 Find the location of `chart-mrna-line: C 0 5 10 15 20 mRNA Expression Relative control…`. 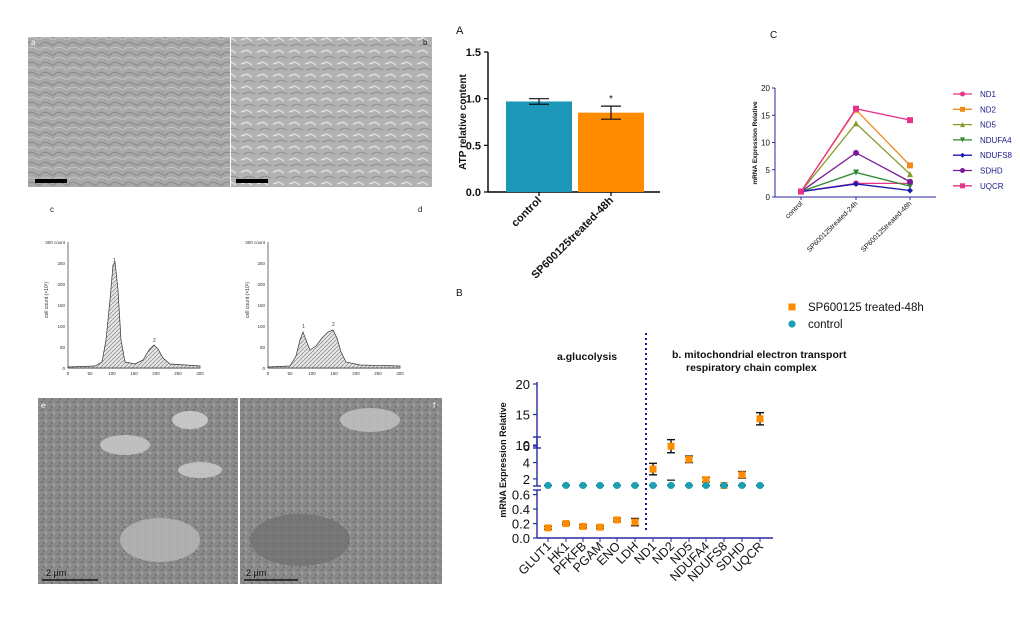

chart-mrna-line: C 0 5 10 15 20 mRNA Expression Relative control… is located at coordinates (882, 142).